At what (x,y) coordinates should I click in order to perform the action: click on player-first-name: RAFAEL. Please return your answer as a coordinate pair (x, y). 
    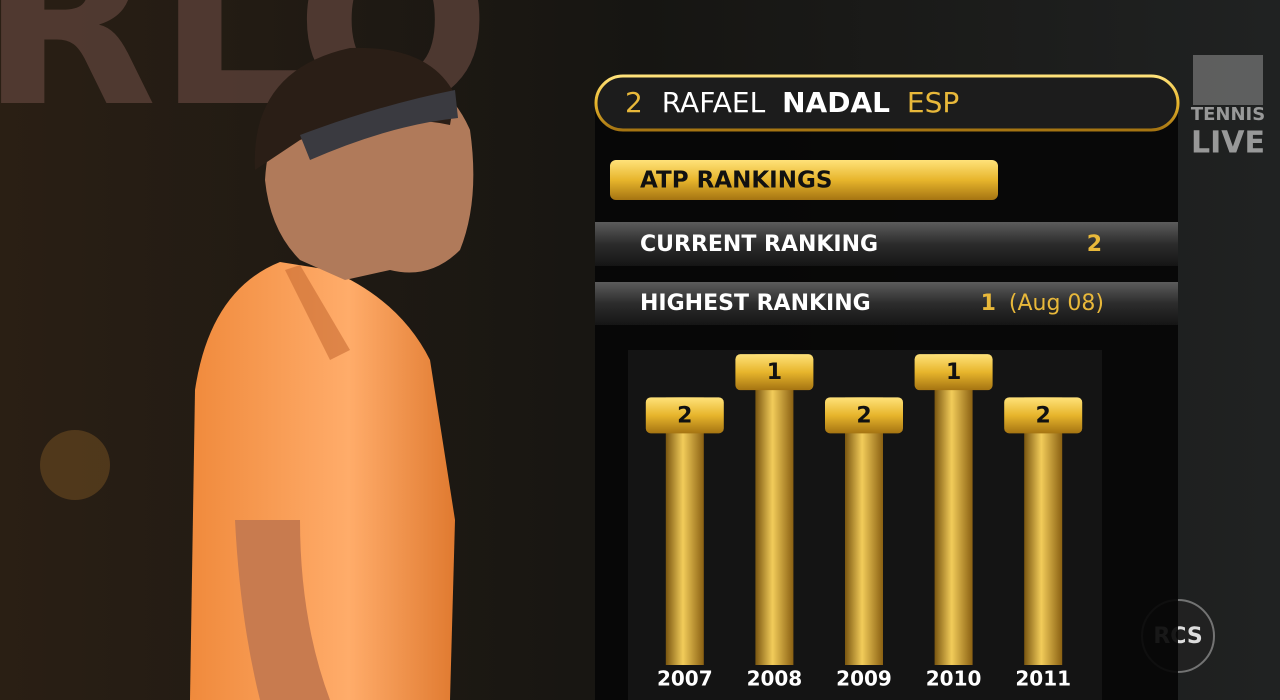
    Looking at the image, I should click on (714, 102).